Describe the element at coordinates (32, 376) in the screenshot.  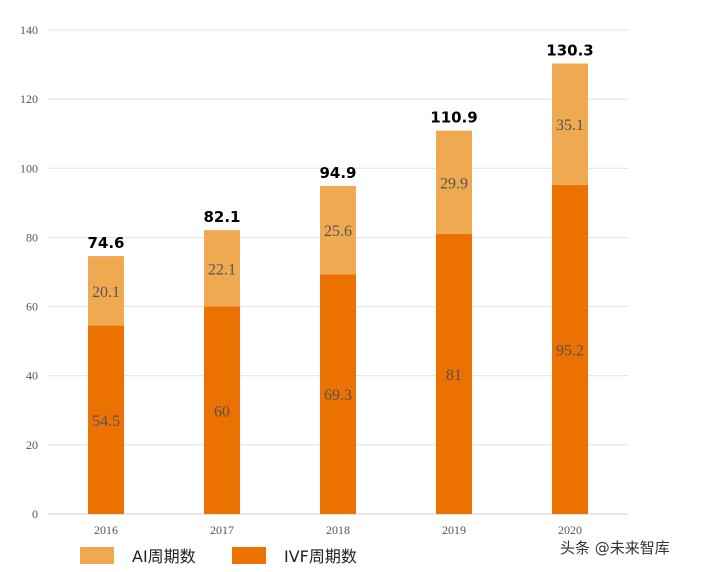
I see `y-tick-label: 40` at that location.